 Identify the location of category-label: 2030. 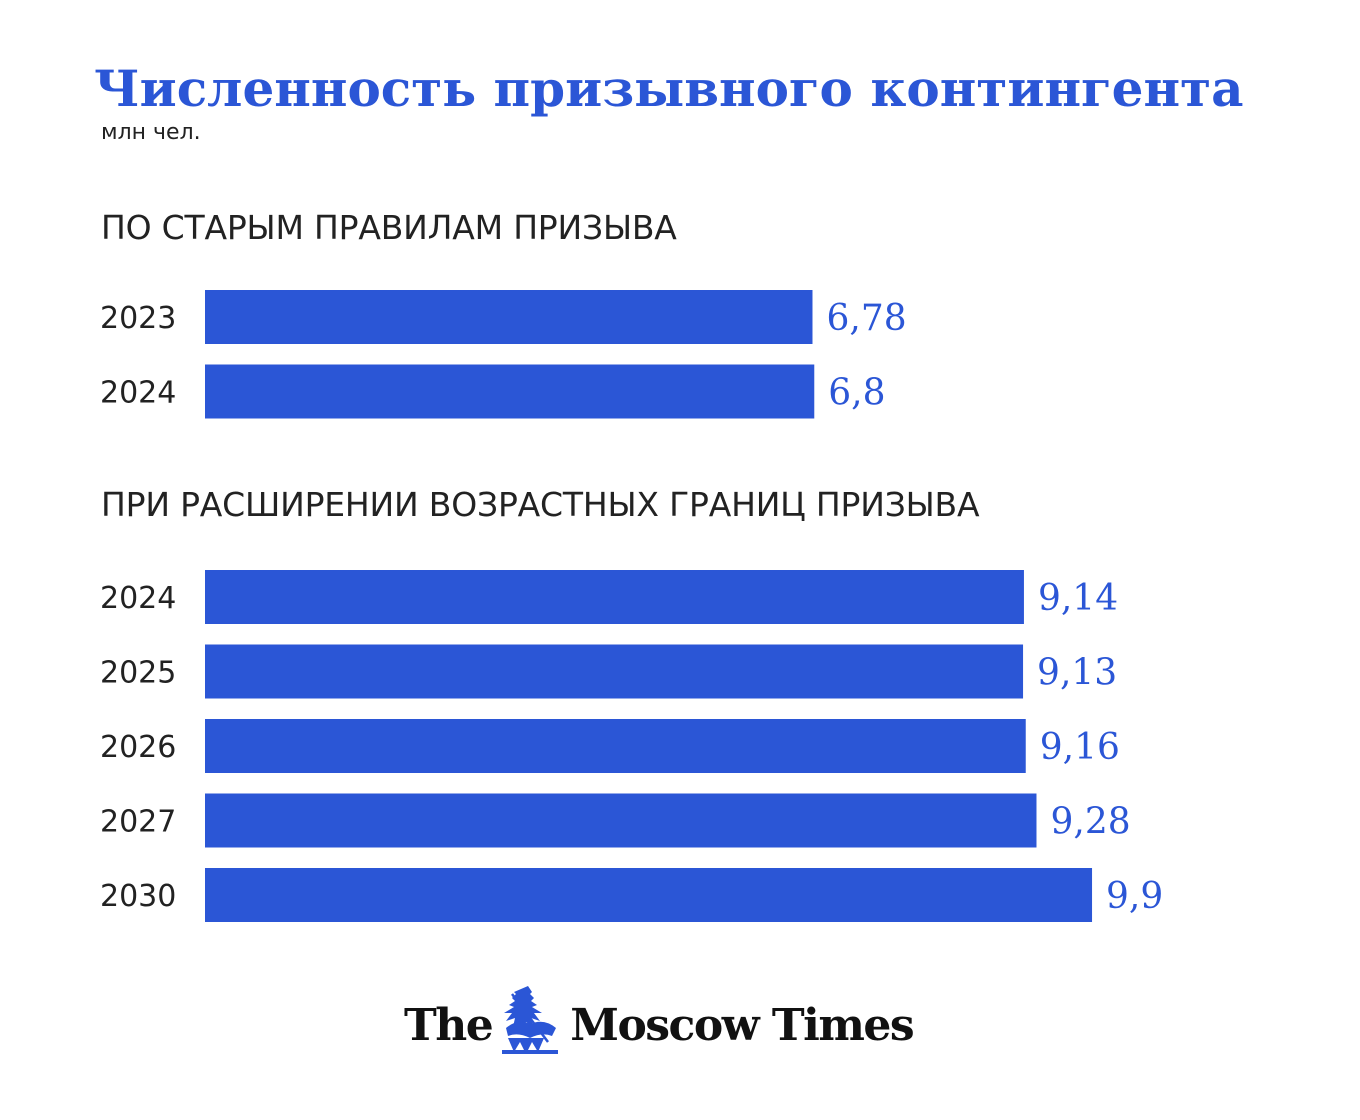
(138, 896).